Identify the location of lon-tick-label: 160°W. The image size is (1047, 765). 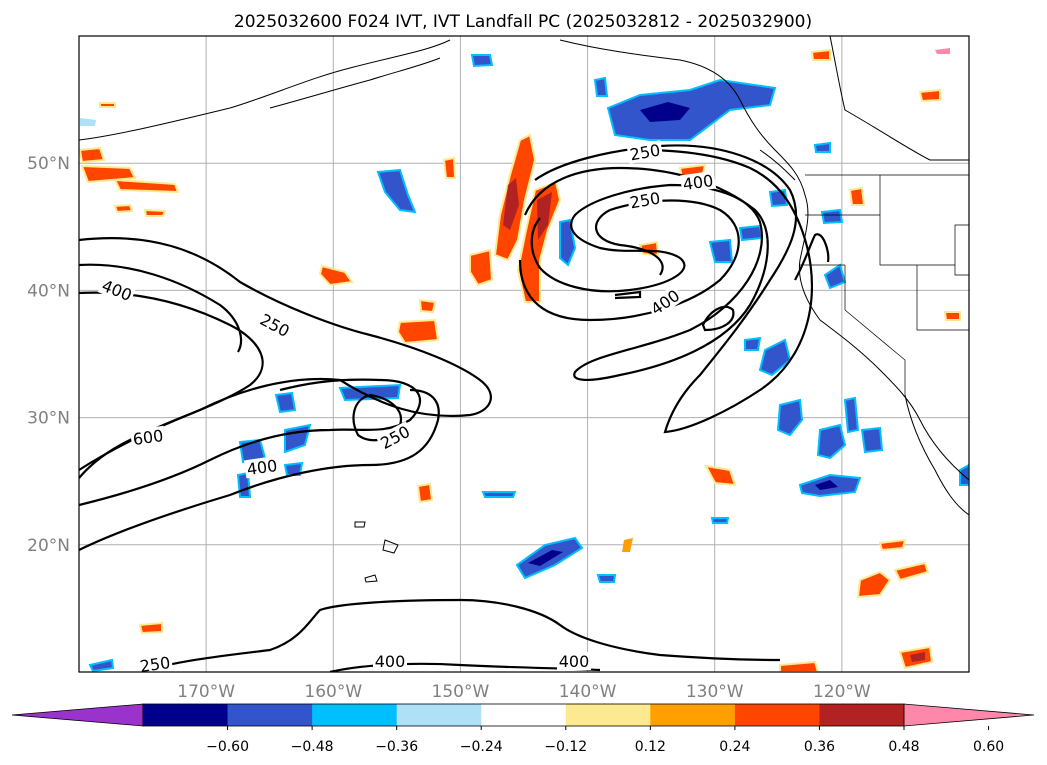
(333, 692).